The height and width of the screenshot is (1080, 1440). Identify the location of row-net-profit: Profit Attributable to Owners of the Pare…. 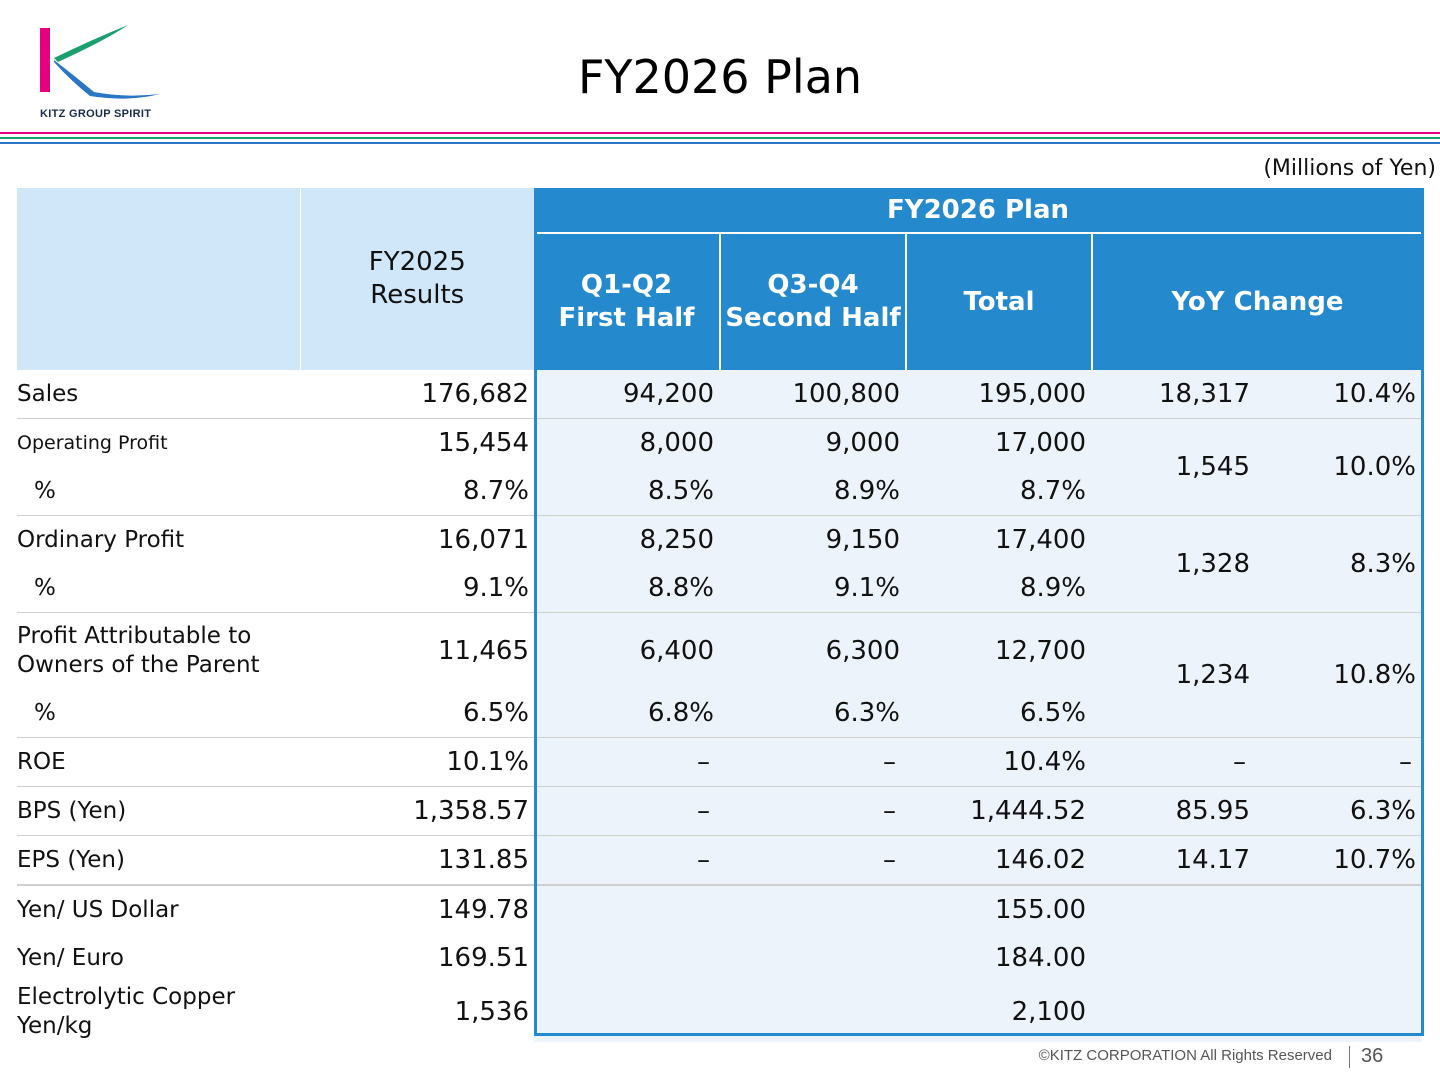
(719, 675).